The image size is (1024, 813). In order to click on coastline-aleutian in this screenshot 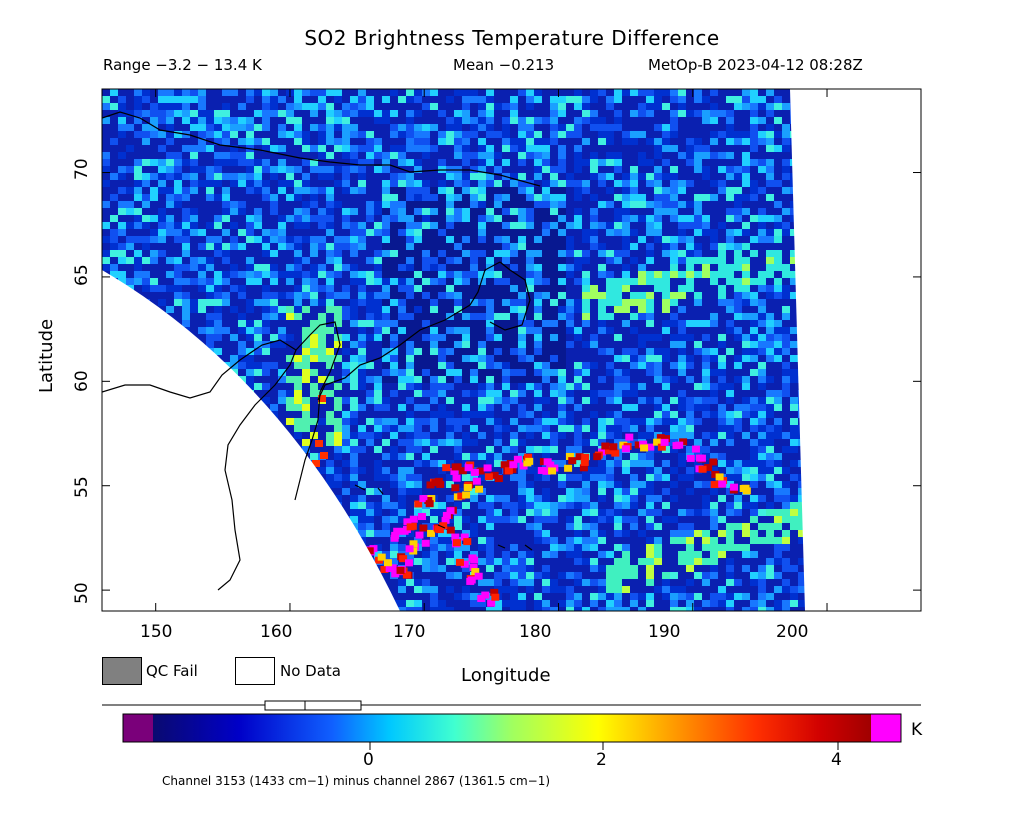, I will do `click(443, 517)`.